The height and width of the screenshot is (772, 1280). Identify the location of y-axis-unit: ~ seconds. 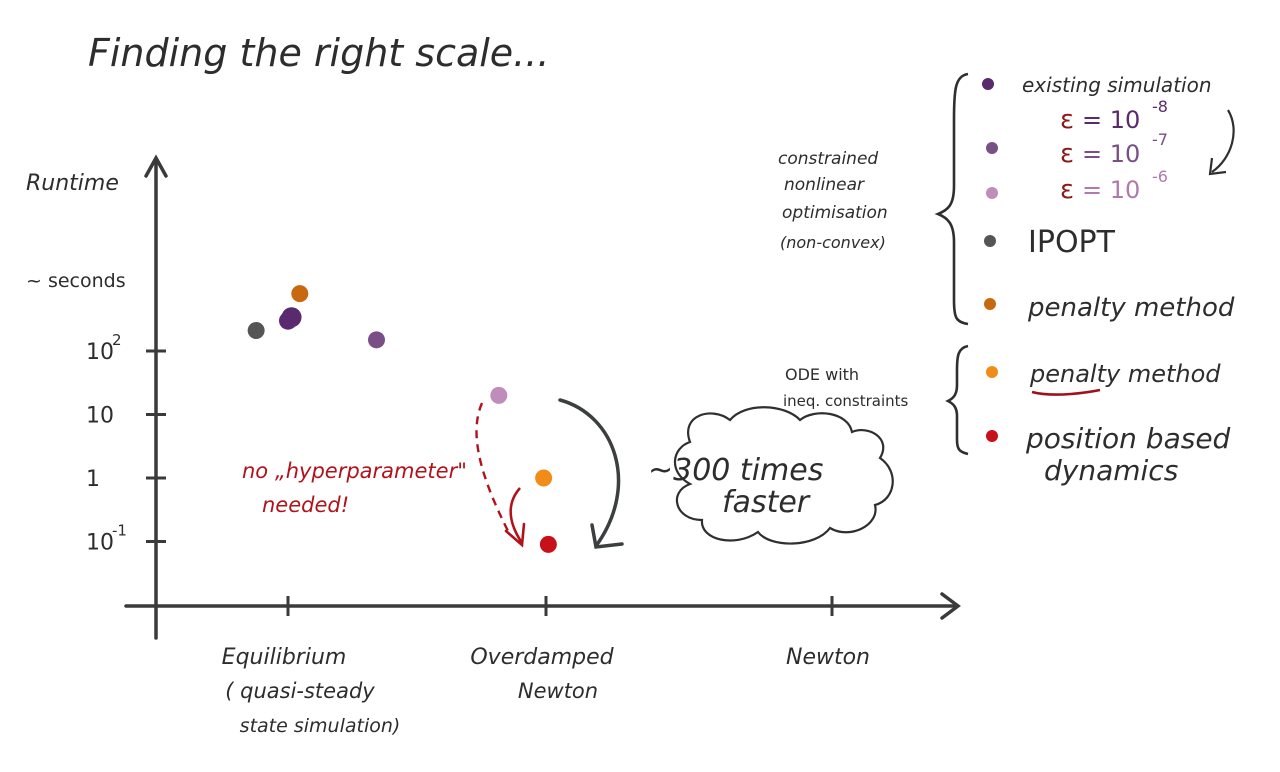
(76, 281).